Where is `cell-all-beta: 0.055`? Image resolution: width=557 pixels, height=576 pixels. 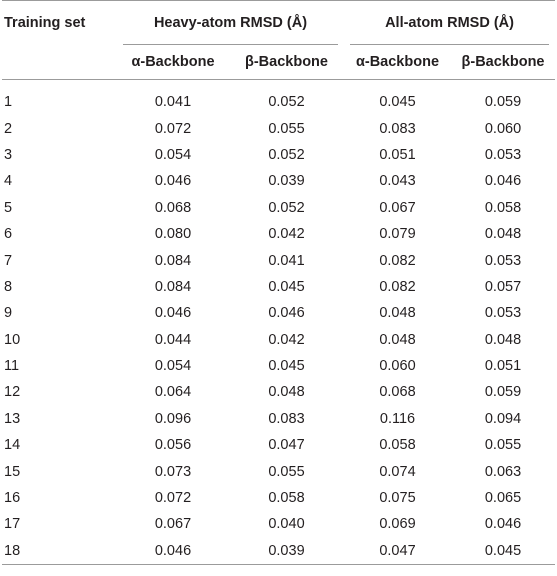 cell-all-beta: 0.055 is located at coordinates (503, 445).